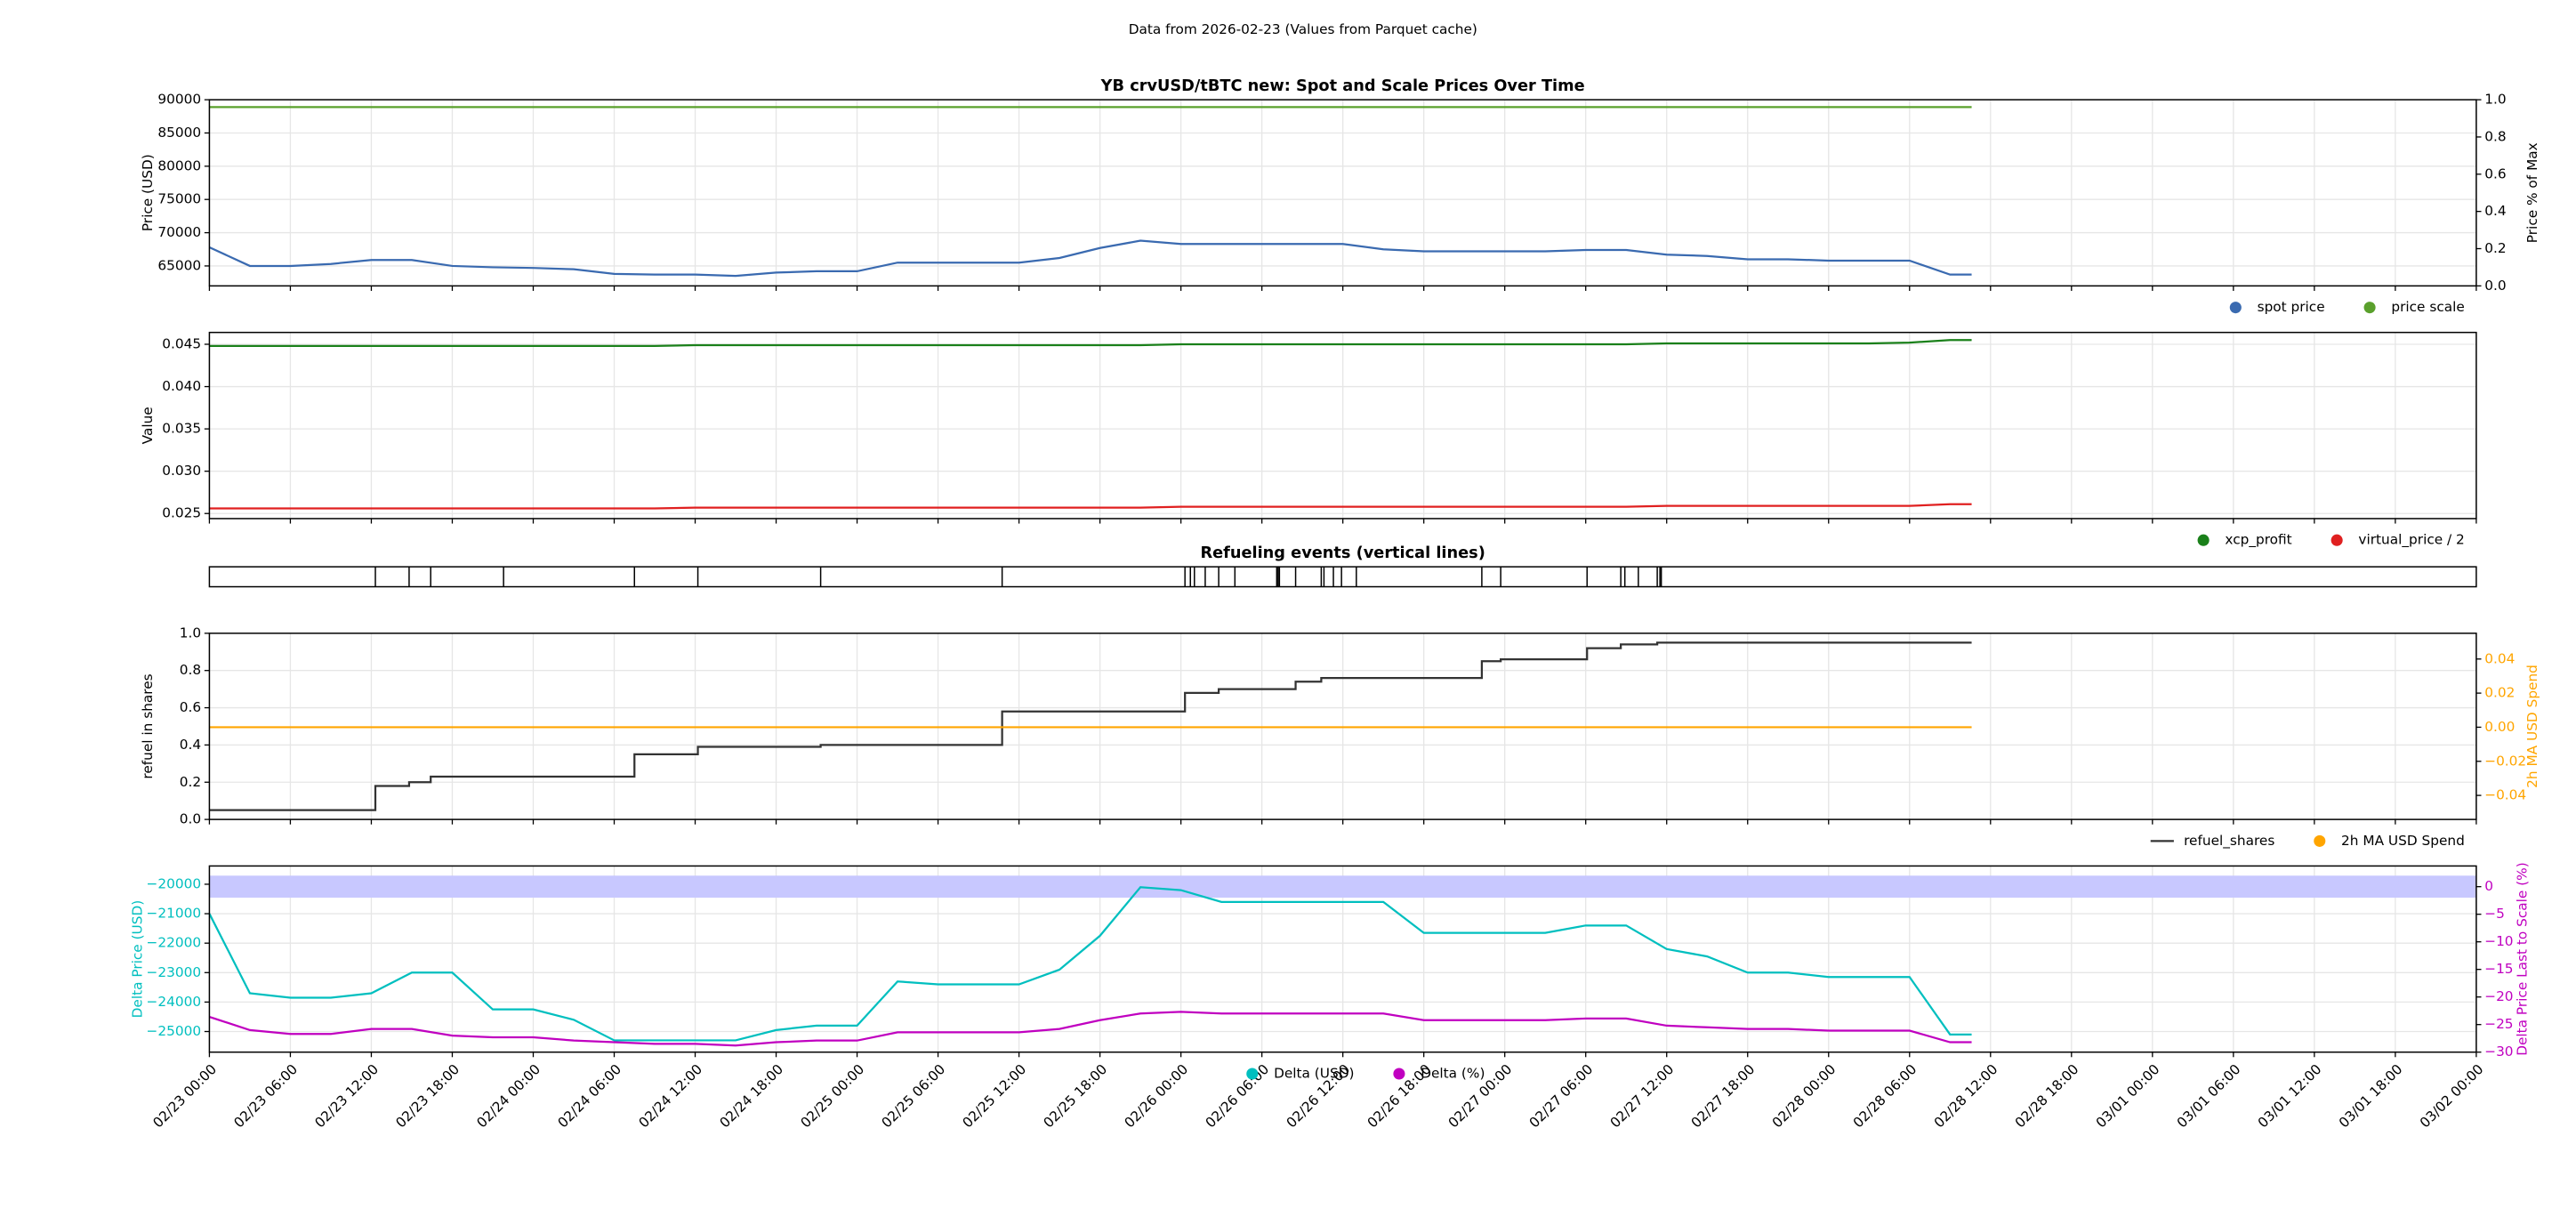  Describe the element at coordinates (2523, 959) in the screenshot. I see `y2-axis-label: Delta Price Last to Scale (%)` at that location.